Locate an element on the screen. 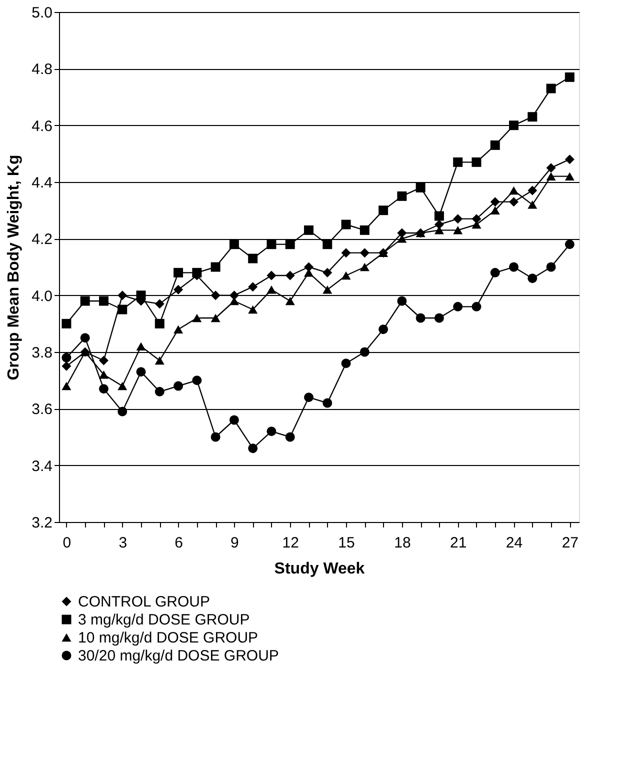 The width and height of the screenshot is (644, 761). x-tick-label: 24 is located at coordinates (514, 543).